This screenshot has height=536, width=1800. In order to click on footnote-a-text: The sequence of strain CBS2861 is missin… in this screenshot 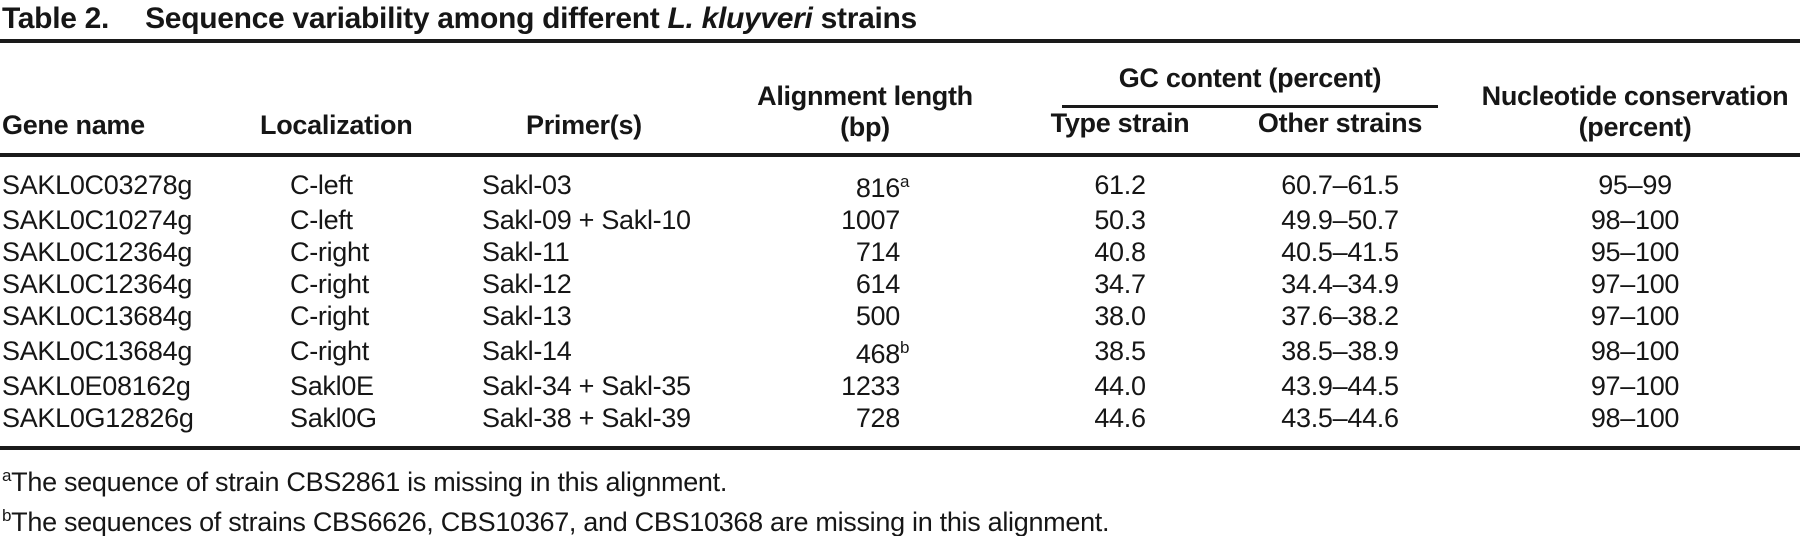, I will do `click(369, 482)`.